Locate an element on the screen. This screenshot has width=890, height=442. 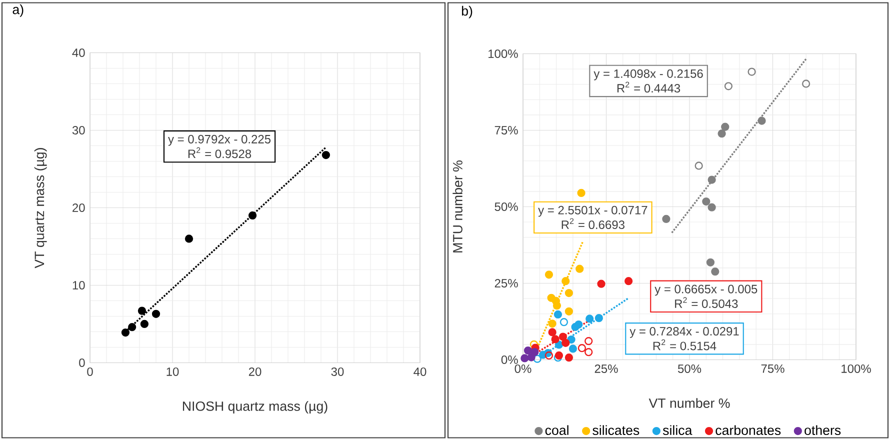
annotation: R$^{2}$ = 0.5043 is located at coordinates (706, 302).